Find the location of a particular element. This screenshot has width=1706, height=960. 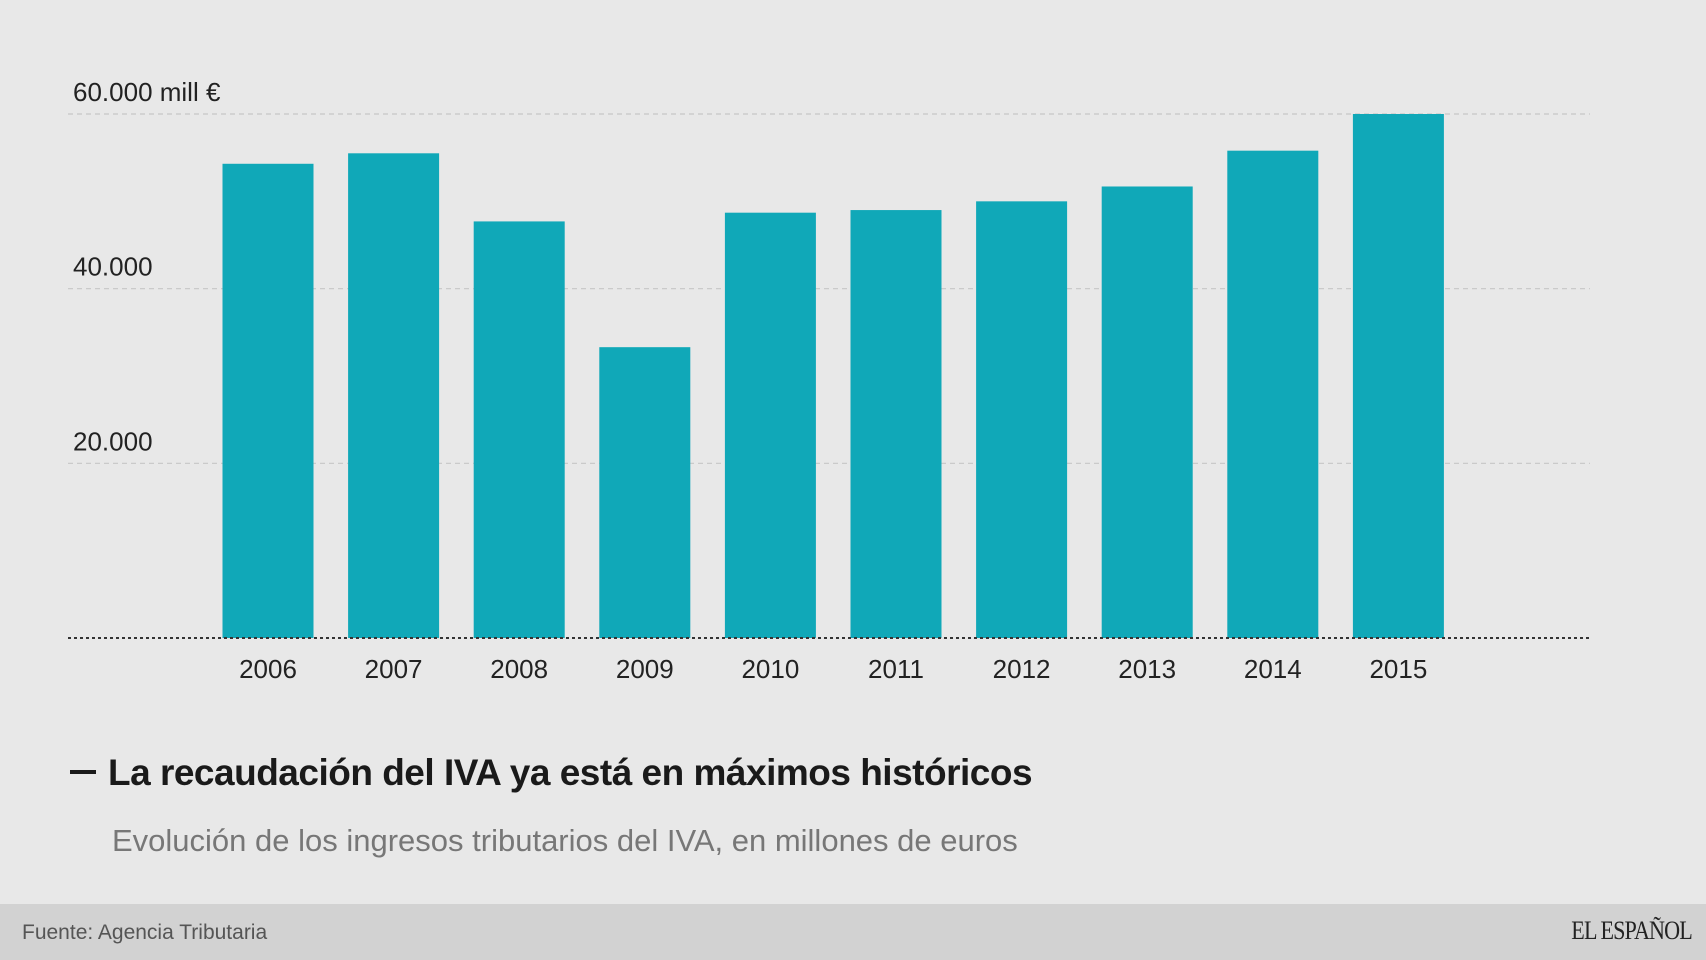

x-tick-label: 2008 is located at coordinates (519, 669).